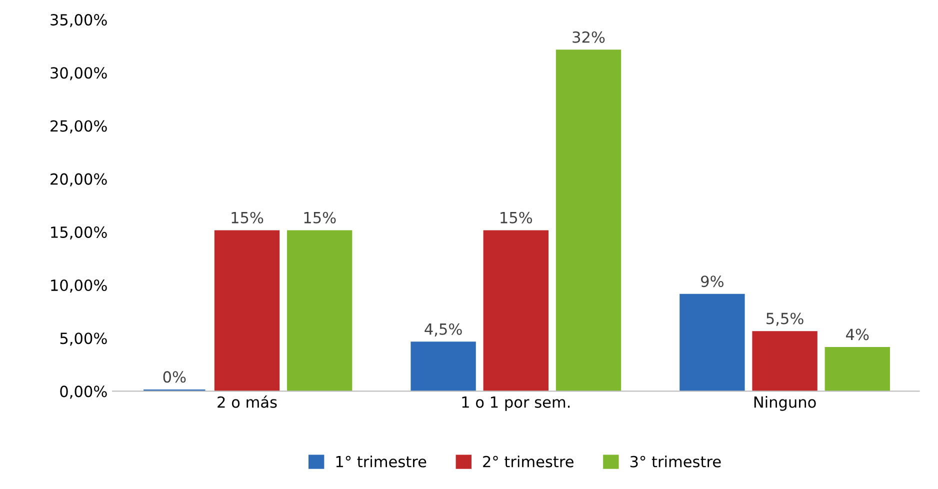 The image size is (938, 489). What do you see at coordinates (83, 392) in the screenshot?
I see `y-tick-label: 0,00%` at bounding box center [83, 392].